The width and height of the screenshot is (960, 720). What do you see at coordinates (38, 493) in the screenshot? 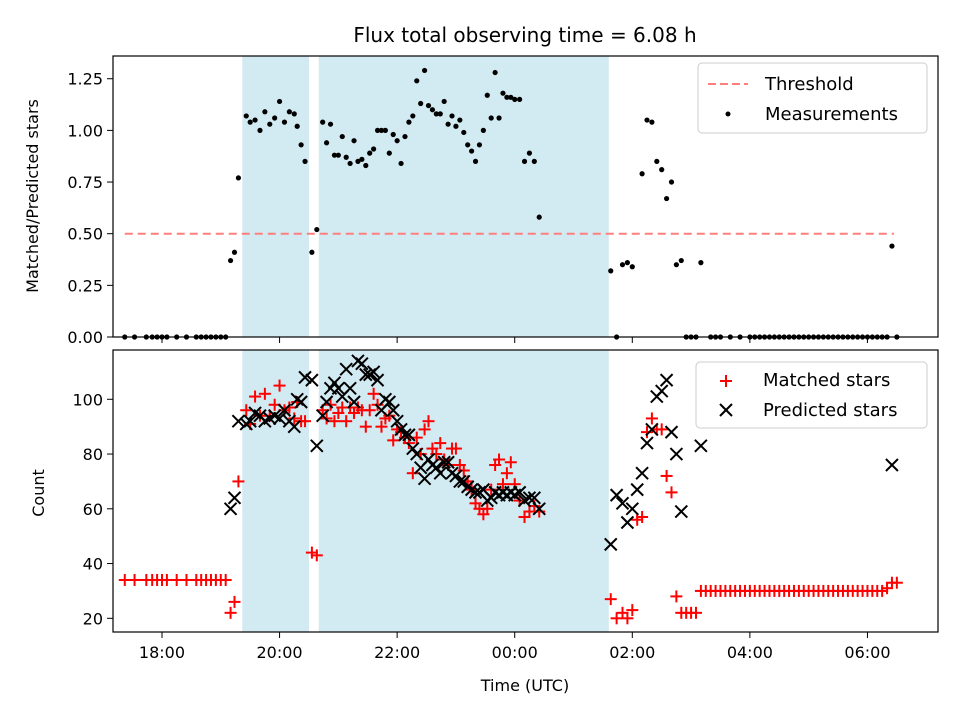
I see `bottom-ylabel: Count` at bounding box center [38, 493].